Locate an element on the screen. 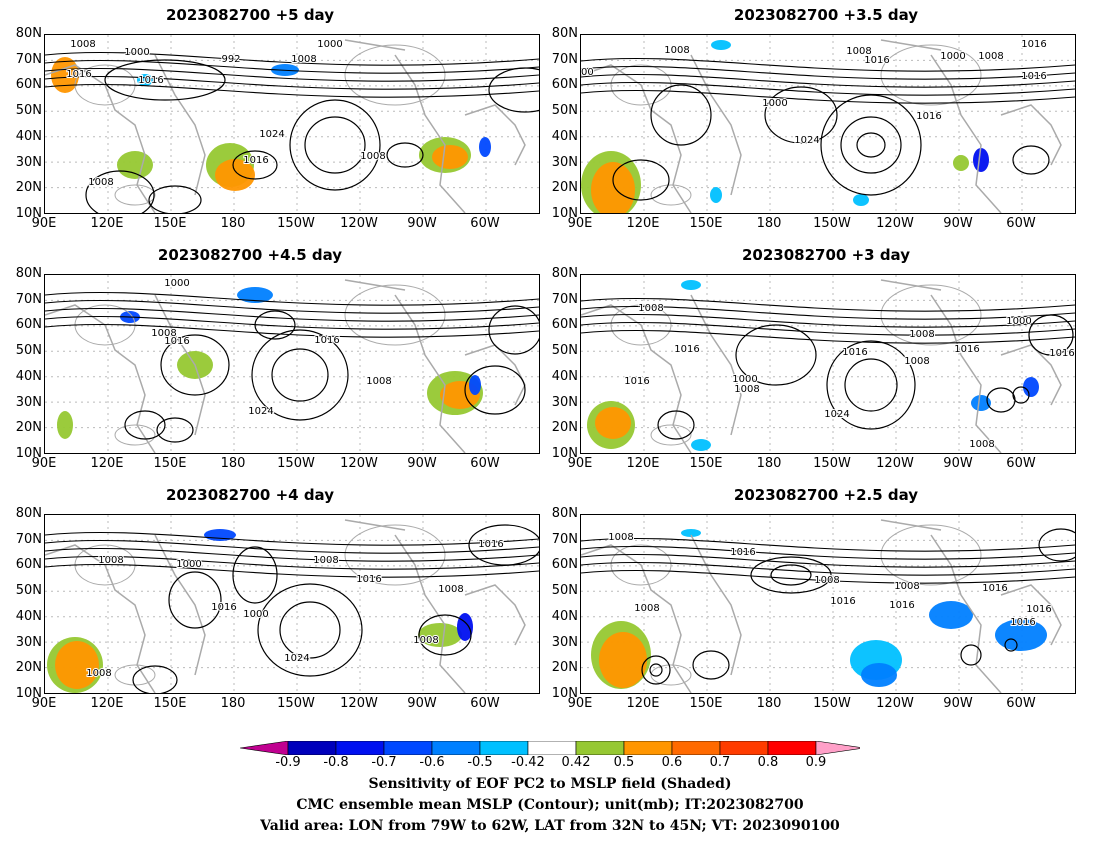 This screenshot has height=850, width=1100. colorbar-segment is located at coordinates (552, 748).